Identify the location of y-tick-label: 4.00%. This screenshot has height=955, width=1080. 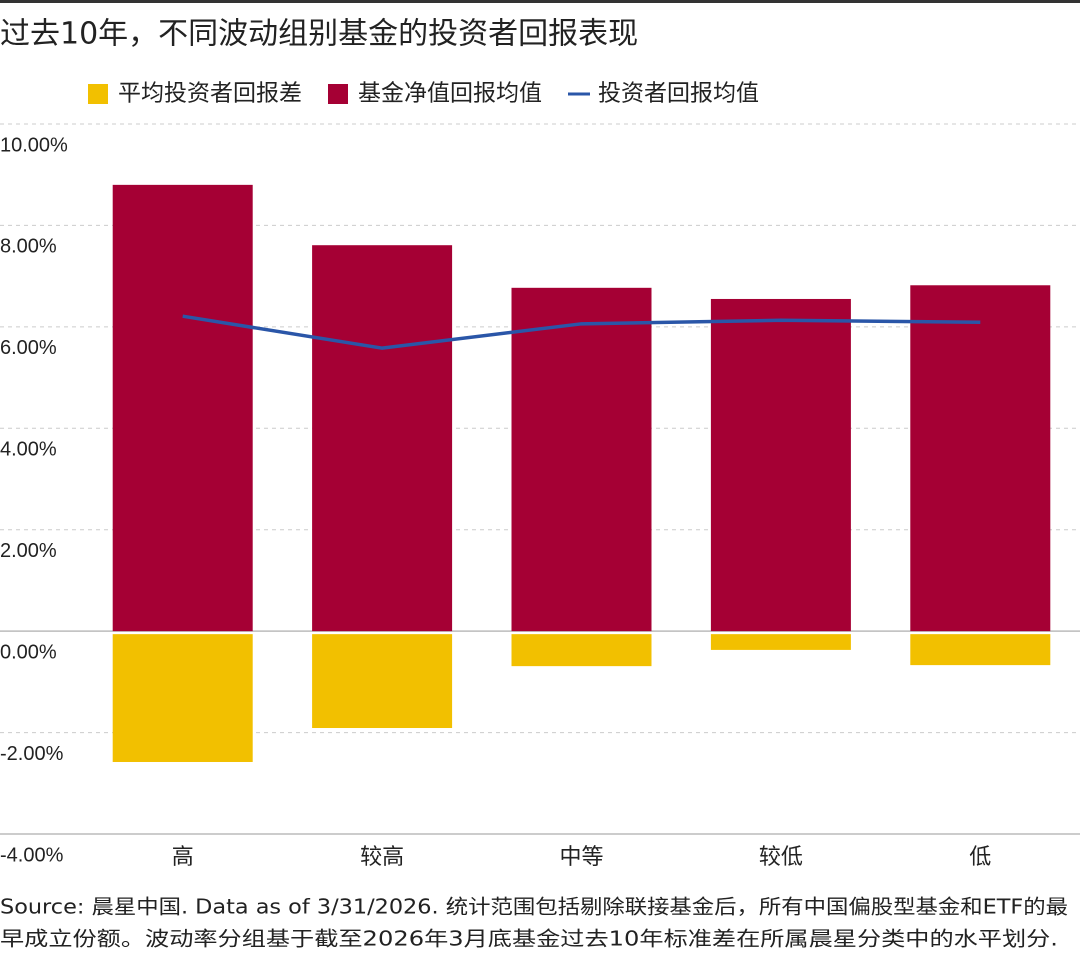
(28, 450).